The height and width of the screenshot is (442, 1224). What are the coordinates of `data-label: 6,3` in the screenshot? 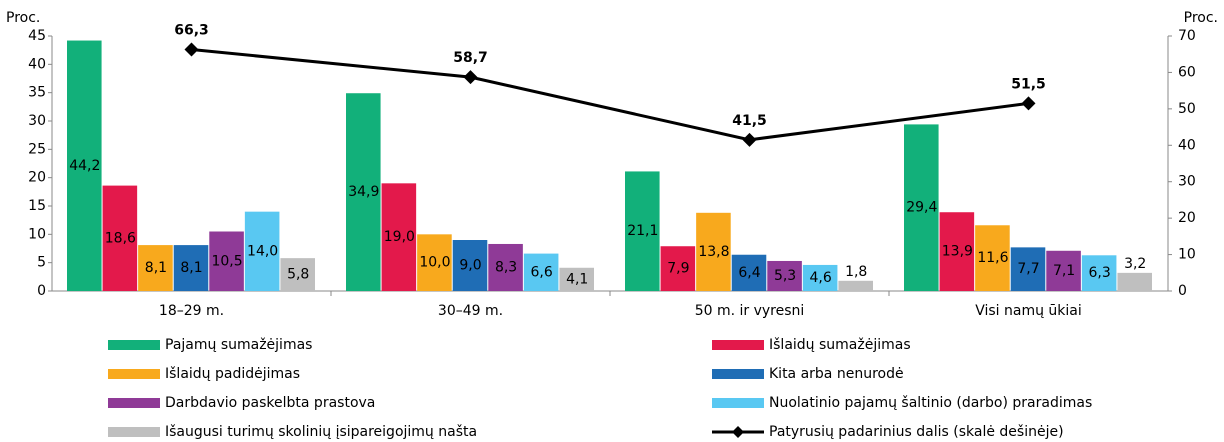 It's located at (1100, 273).